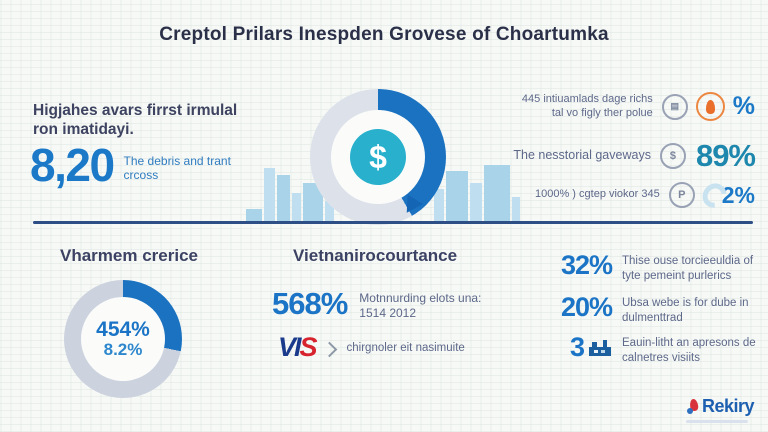 The height and width of the screenshot is (432, 768). What do you see at coordinates (725, 155) in the screenshot?
I see `stat-value: 89%` at bounding box center [725, 155].